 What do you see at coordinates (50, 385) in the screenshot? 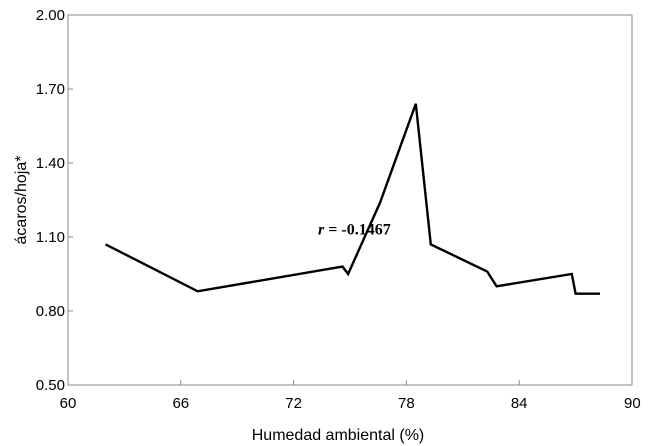
I see `y-tick-label: 0.50` at bounding box center [50, 385].